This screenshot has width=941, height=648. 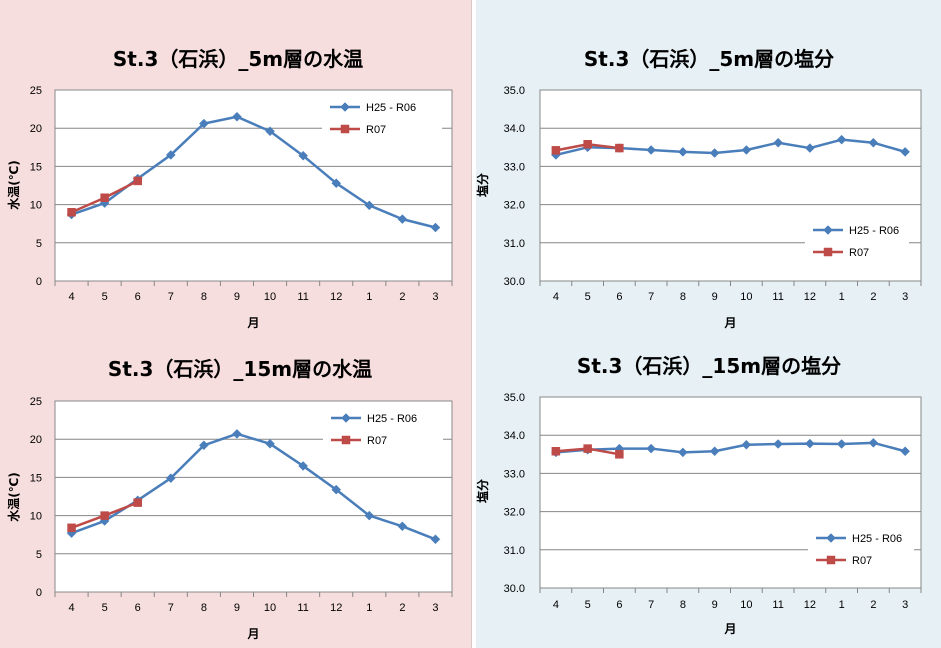 I want to click on series-line, so click(x=730, y=447).